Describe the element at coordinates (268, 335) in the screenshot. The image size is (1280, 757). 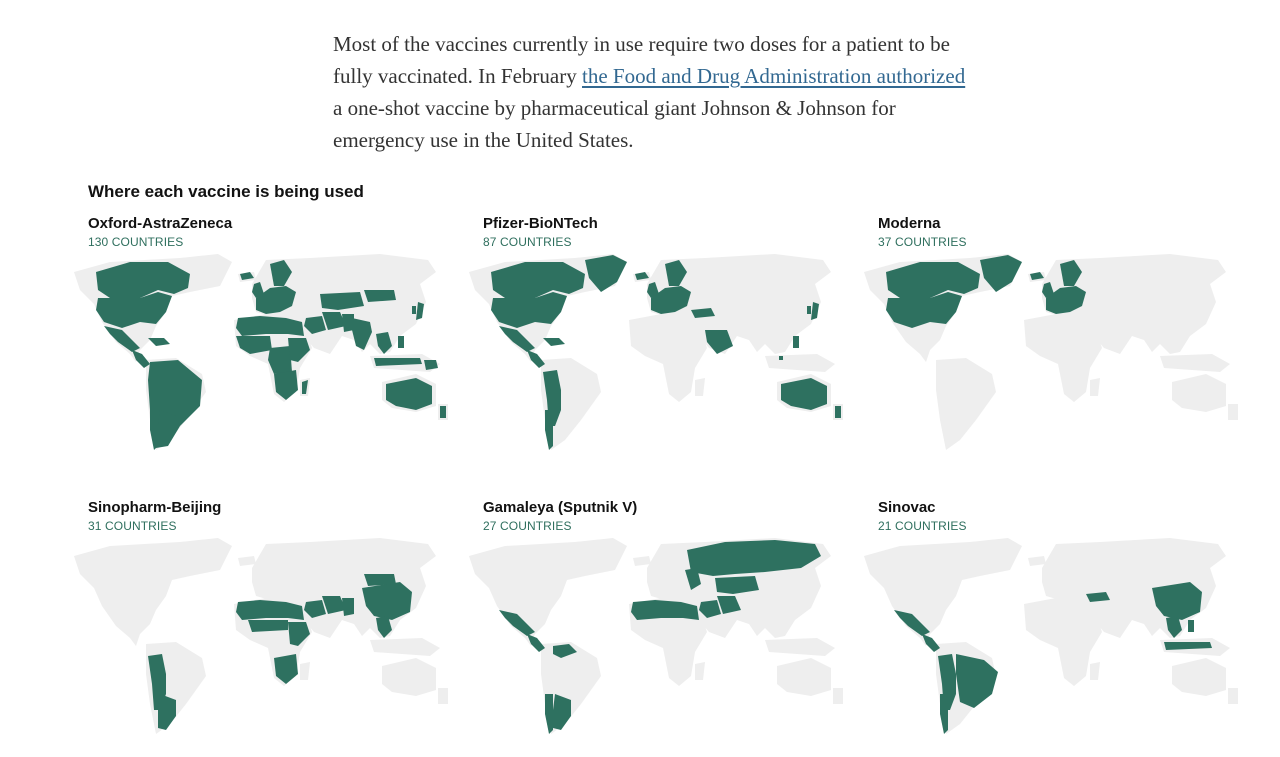
I see `map-panel-oxford-astrazeneca: Oxford-AstraZeneca 130 COUNTRIES` at that location.